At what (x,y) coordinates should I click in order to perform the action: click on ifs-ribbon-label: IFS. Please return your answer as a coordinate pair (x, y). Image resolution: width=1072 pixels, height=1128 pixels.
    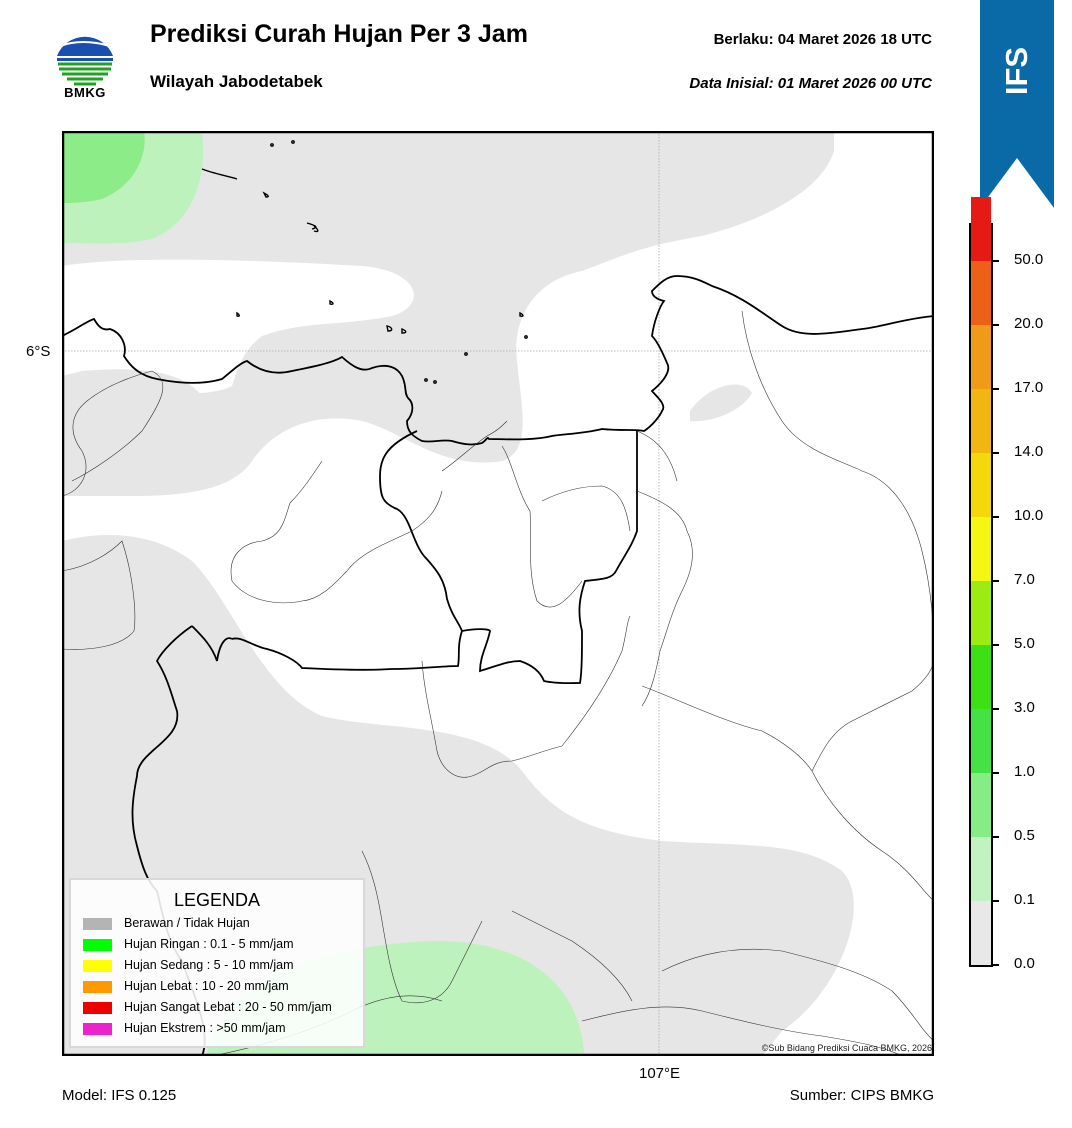
    Looking at the image, I should click on (1016, 71).